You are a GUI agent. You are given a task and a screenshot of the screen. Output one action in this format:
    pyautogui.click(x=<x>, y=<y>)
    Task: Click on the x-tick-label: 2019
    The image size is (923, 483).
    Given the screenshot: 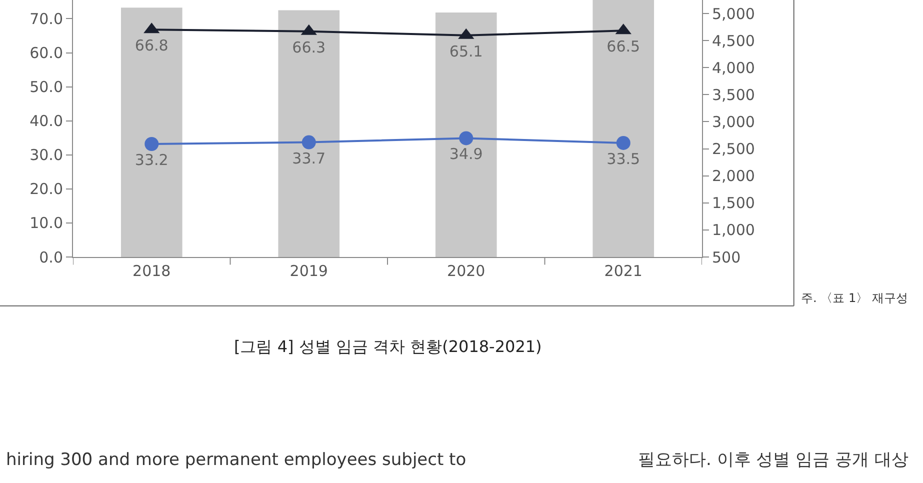 What is the action you would take?
    pyautogui.click(x=309, y=271)
    